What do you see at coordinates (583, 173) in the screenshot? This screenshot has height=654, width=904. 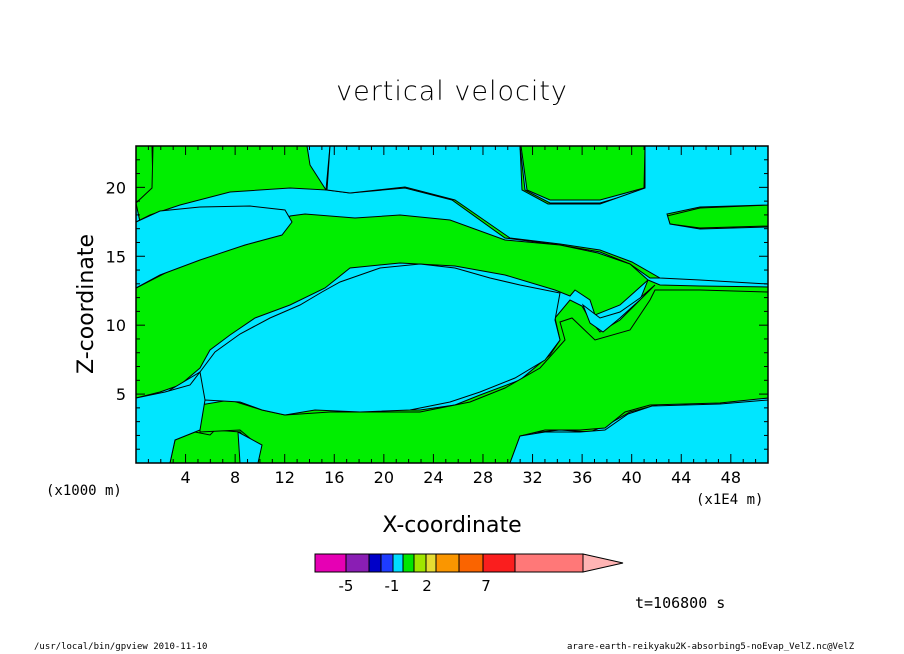 I see `region-top-right` at bounding box center [583, 173].